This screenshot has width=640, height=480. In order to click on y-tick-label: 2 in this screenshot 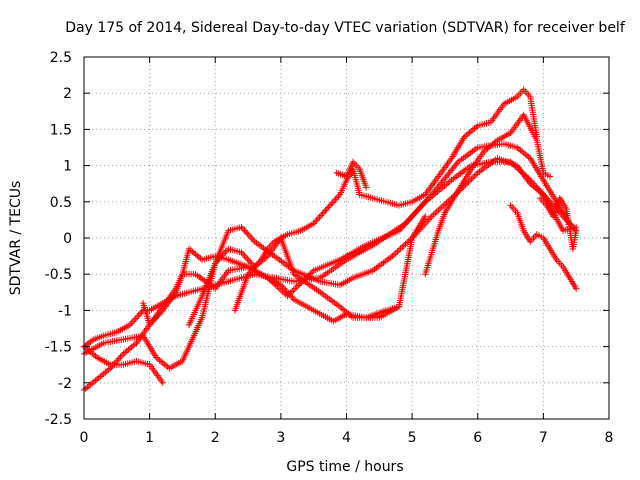, I will do `click(67, 94)`.